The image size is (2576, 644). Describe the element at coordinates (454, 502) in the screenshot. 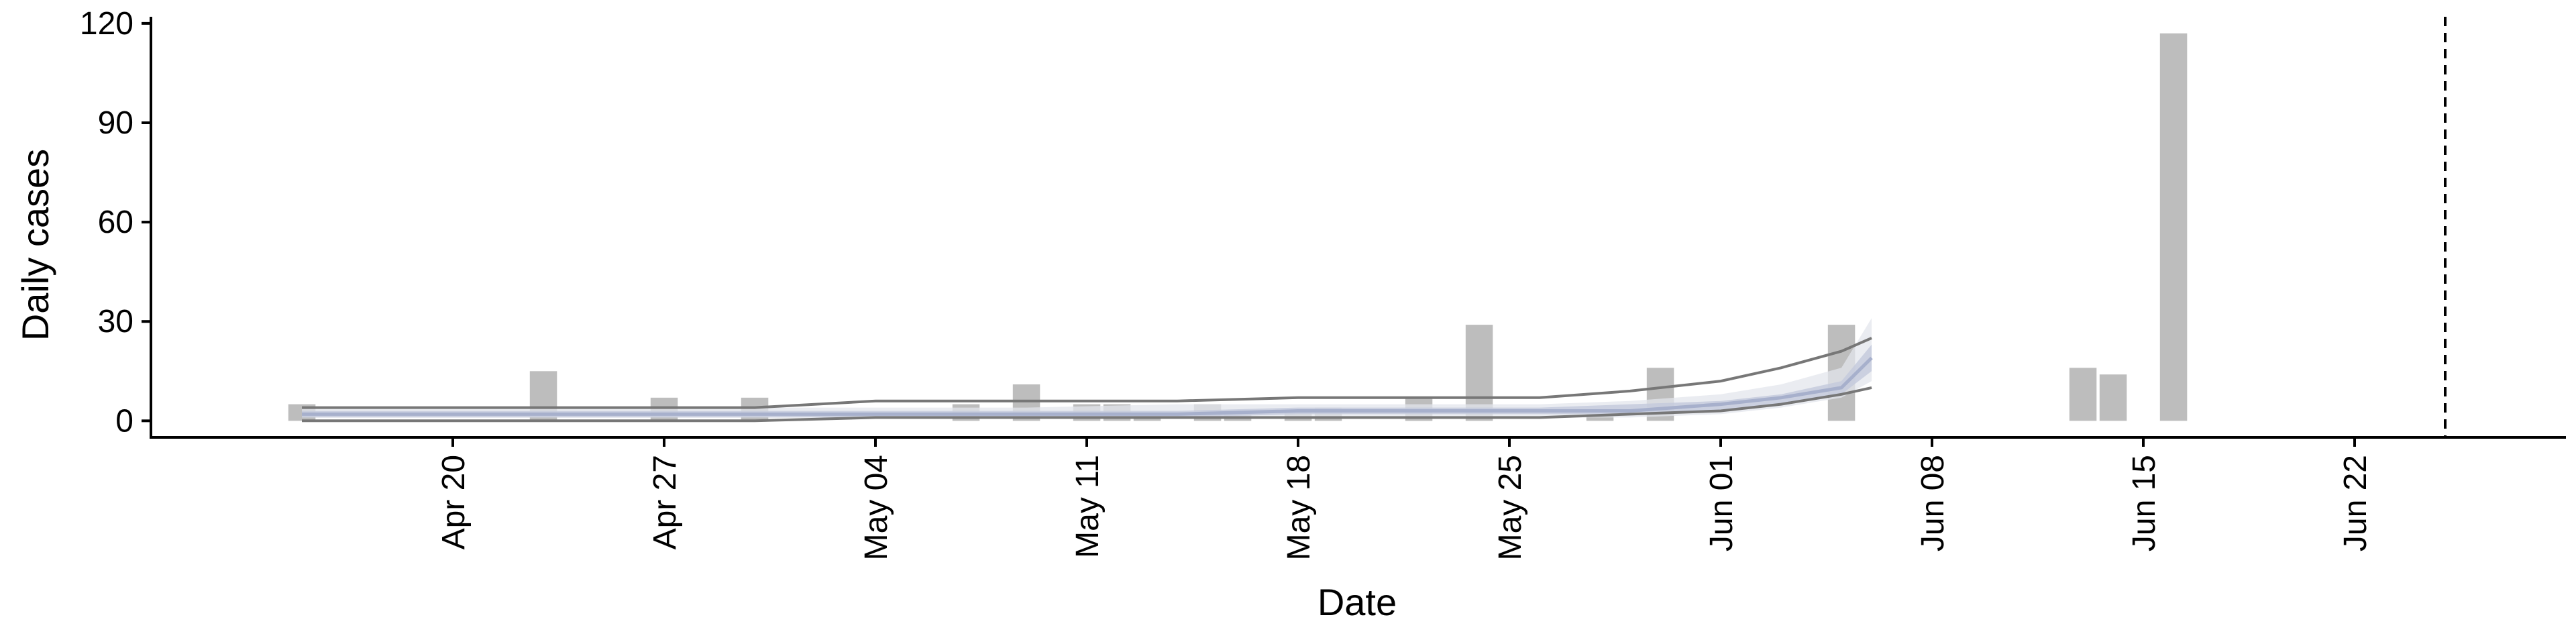

I see `x-tick-label: Apr 20` at that location.